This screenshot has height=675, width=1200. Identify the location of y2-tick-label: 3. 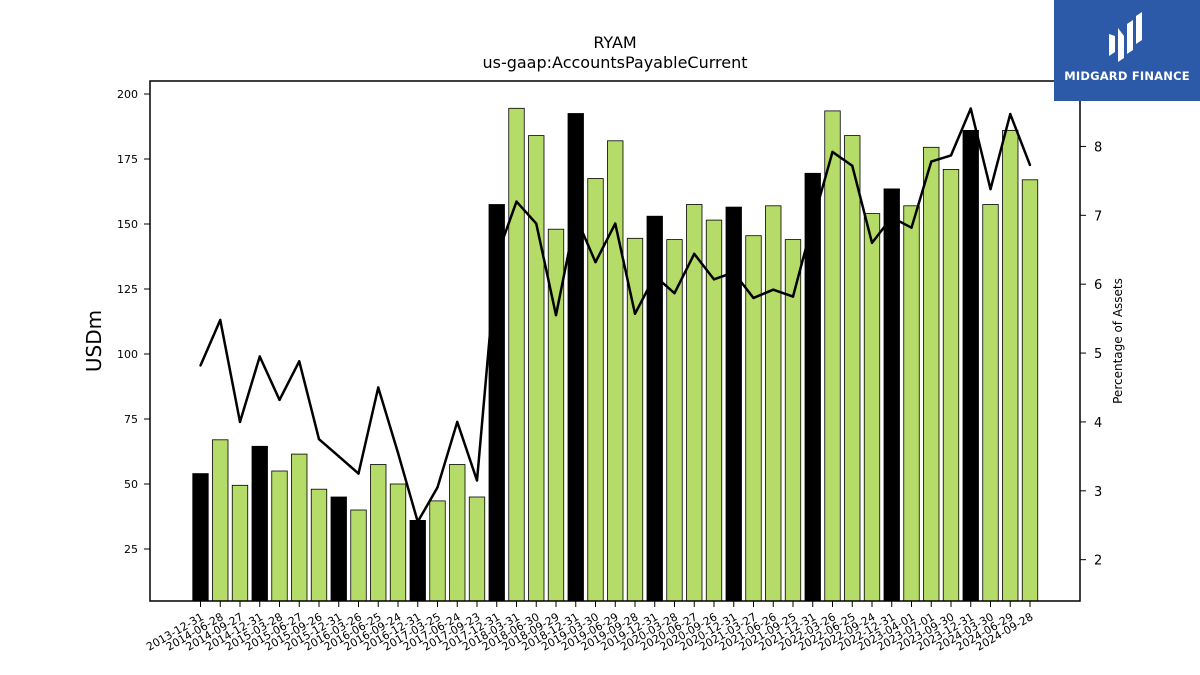
(1098, 492).